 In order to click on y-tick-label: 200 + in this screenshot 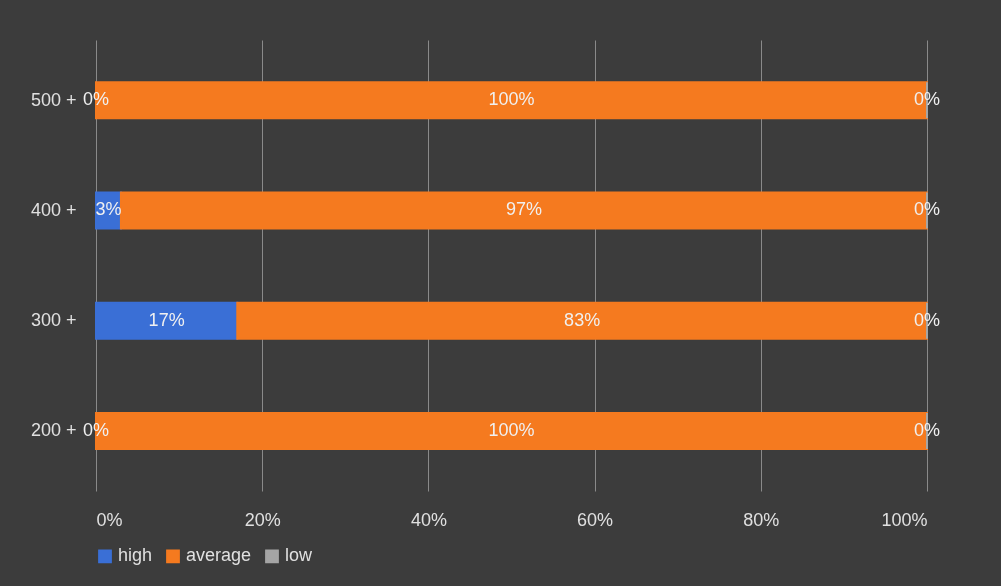, I will do `click(53, 430)`.